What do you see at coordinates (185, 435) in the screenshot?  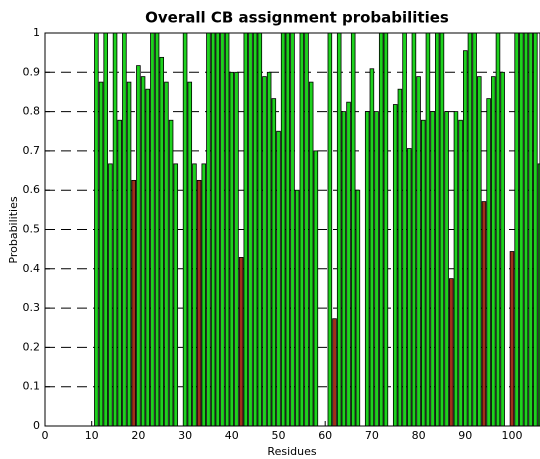 I see `x-tick-label: 30` at bounding box center [185, 435].